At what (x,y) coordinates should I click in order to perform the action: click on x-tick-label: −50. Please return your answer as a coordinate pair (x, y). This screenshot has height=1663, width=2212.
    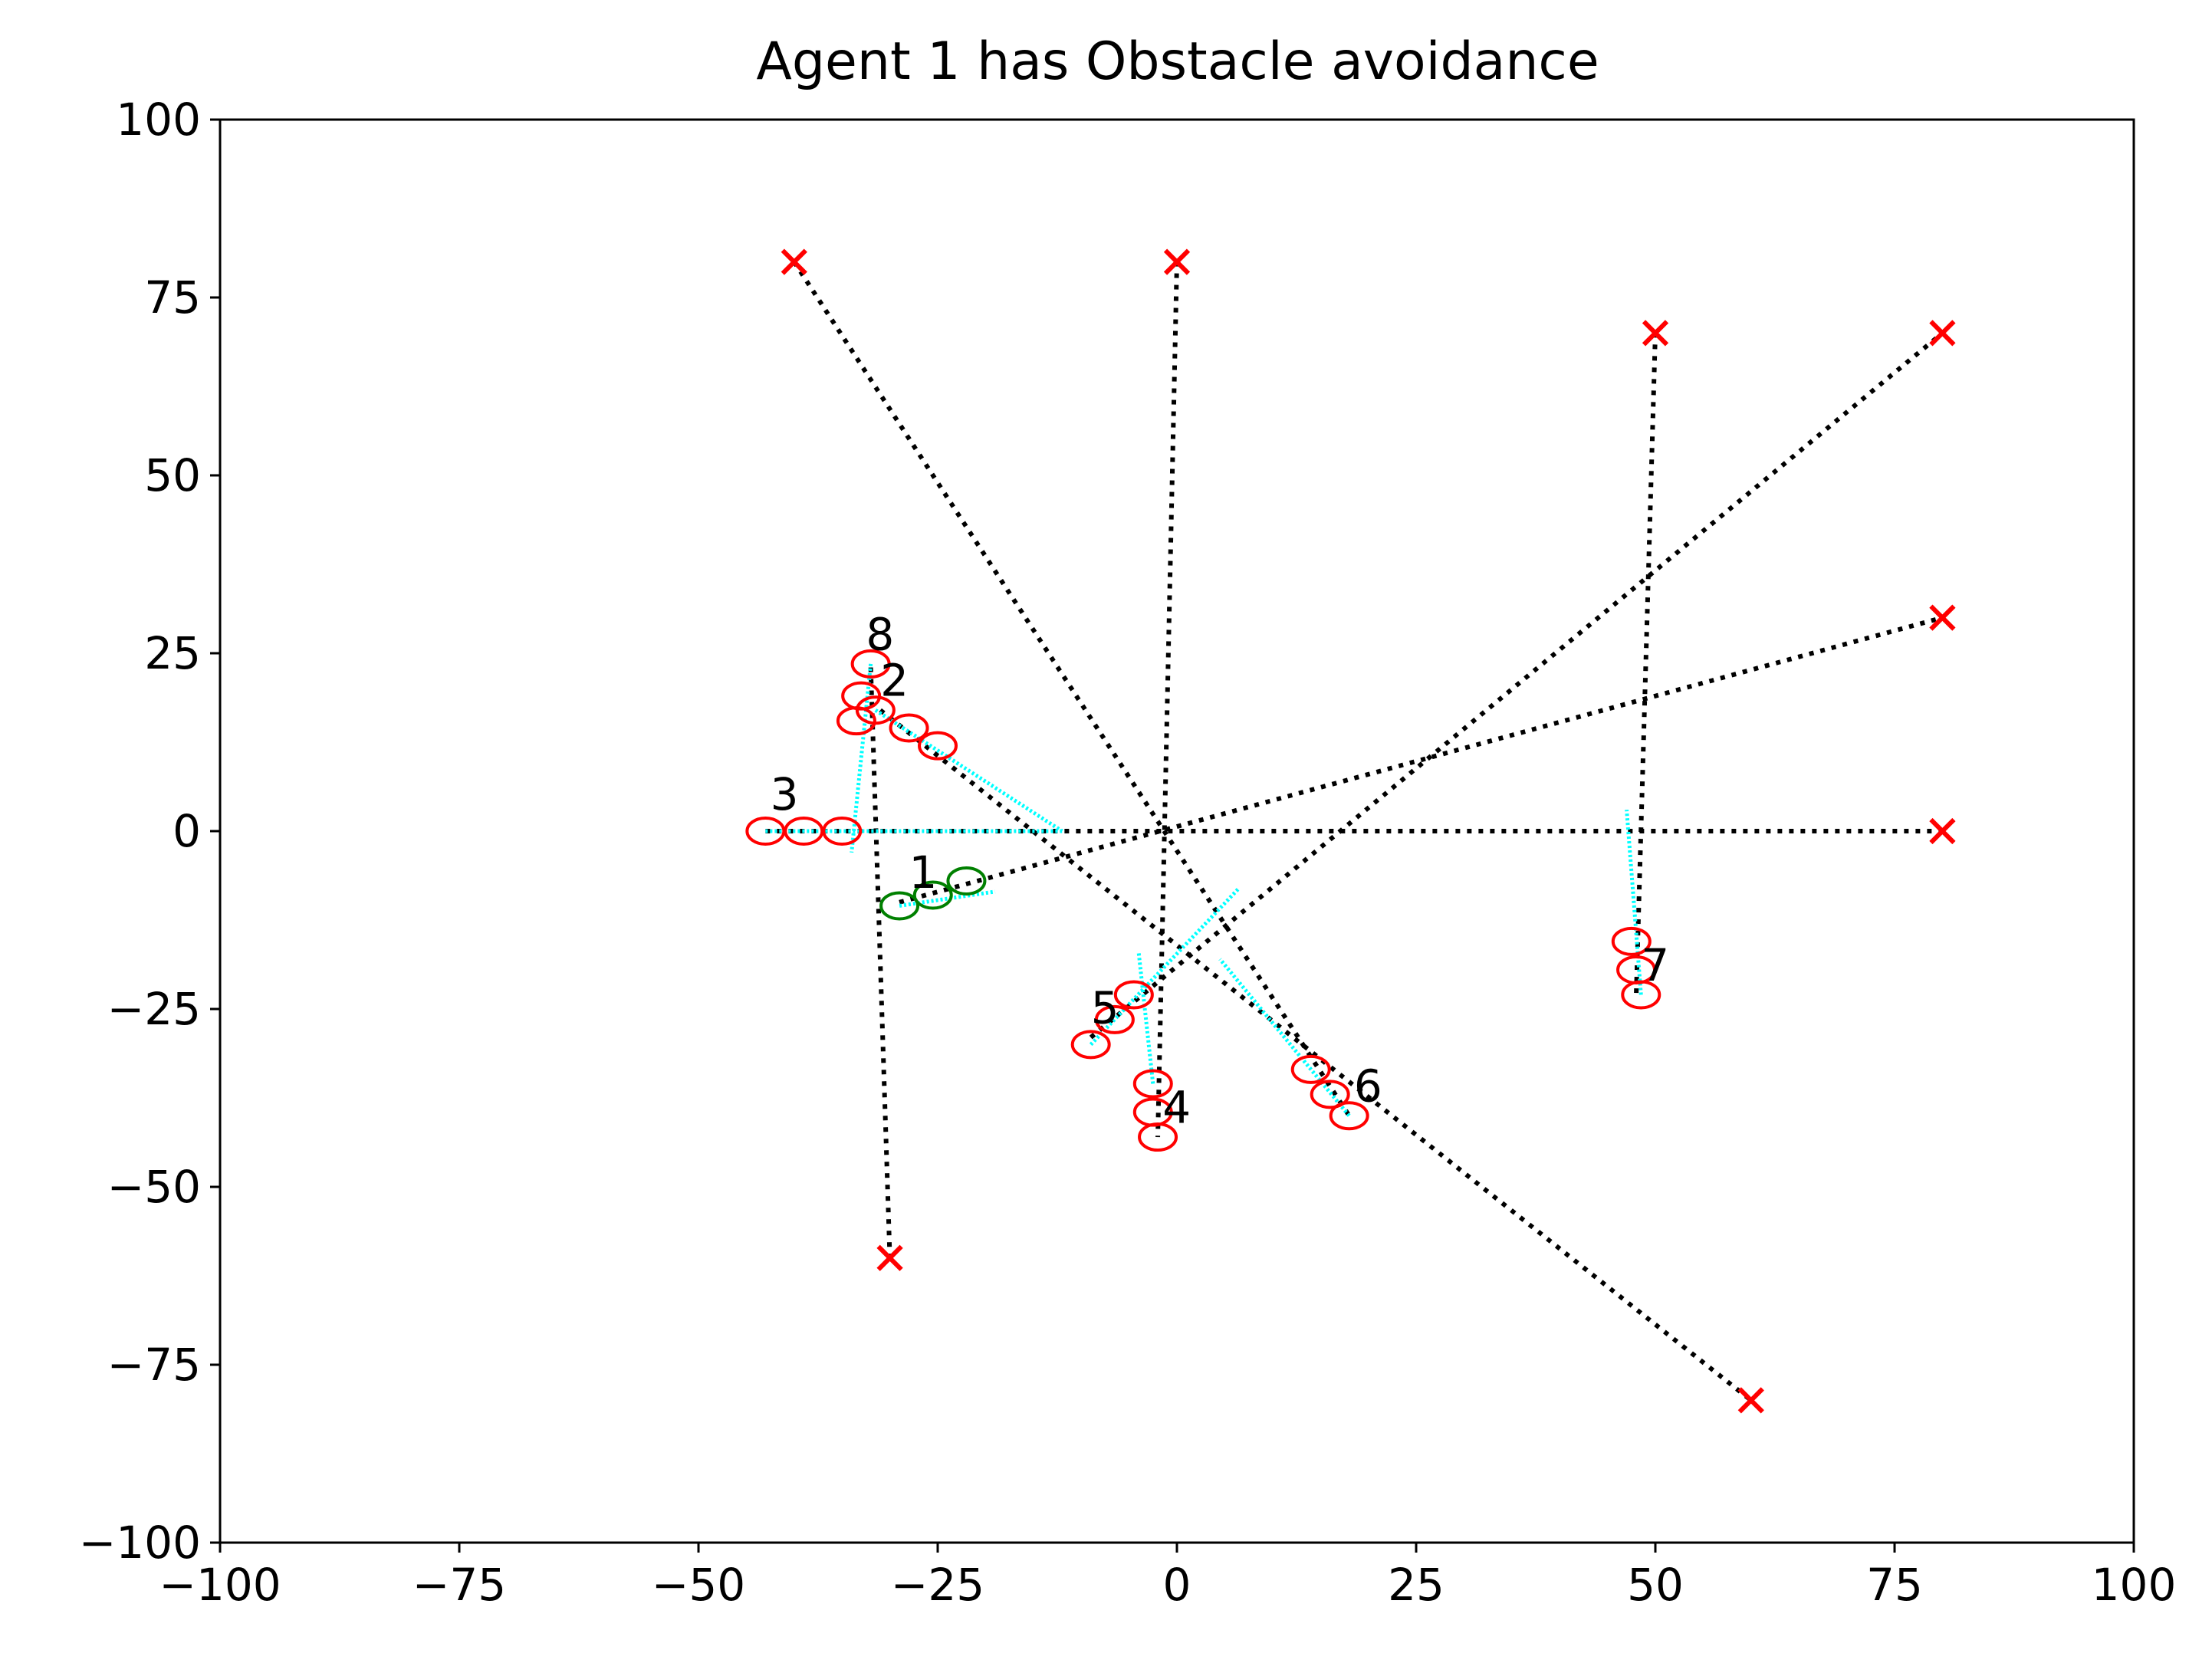
    Looking at the image, I should click on (698, 1585).